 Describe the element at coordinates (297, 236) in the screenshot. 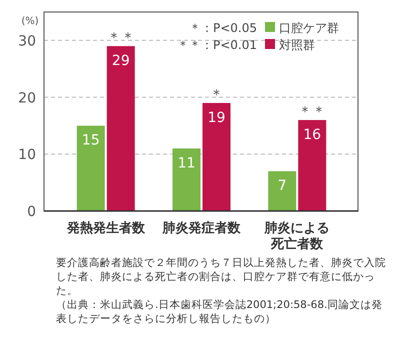

I see `x-tick-label: 肺炎による死亡者数` at that location.